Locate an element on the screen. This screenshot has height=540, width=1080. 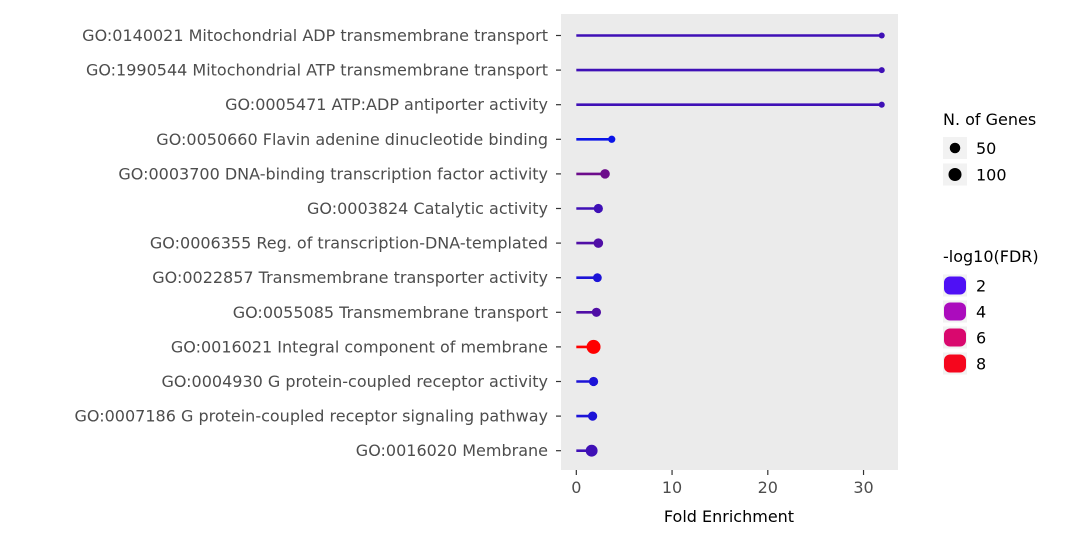
size-legend-title: N. of Genes is located at coordinates (989, 119).